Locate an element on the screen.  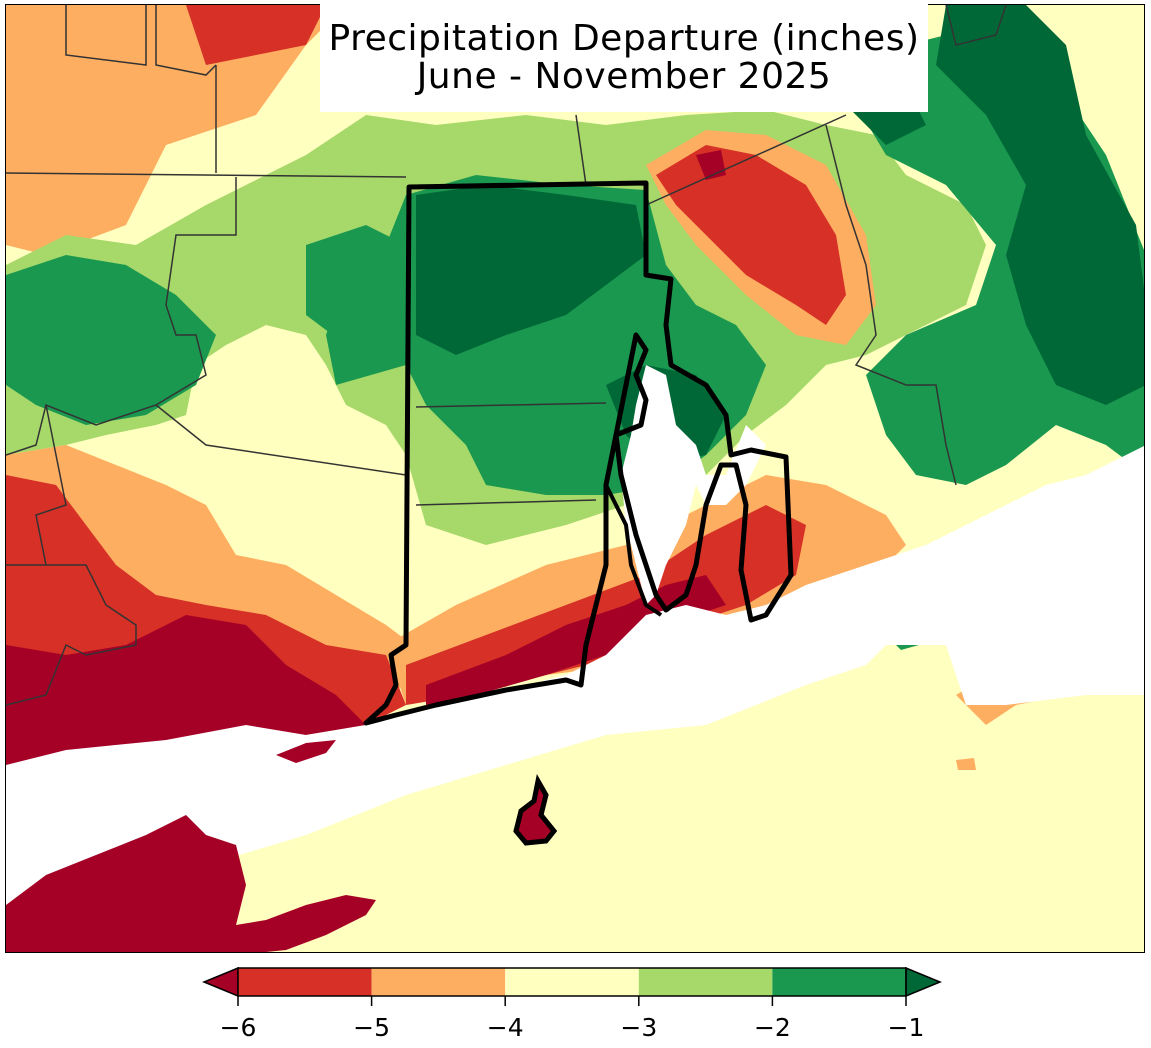
region-north-orange is located at coordinates (176, 130).